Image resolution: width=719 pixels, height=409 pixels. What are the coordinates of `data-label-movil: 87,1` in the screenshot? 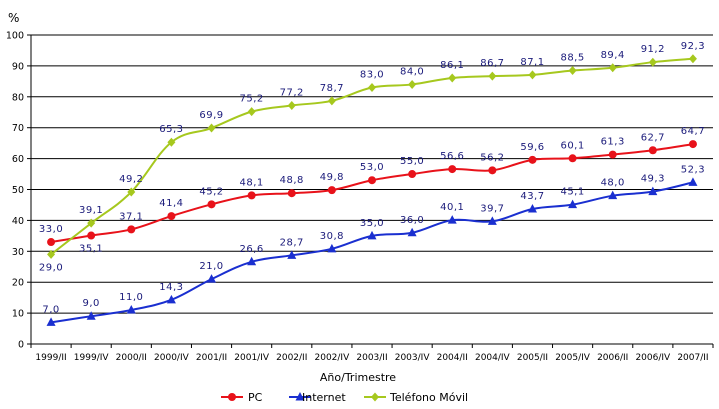 It's located at (532, 62).